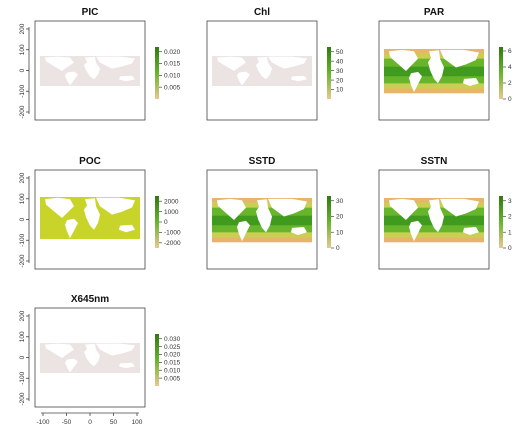  Describe the element at coordinates (510, 67) in the screenshot. I see `legend-tick-label: 4` at that location.